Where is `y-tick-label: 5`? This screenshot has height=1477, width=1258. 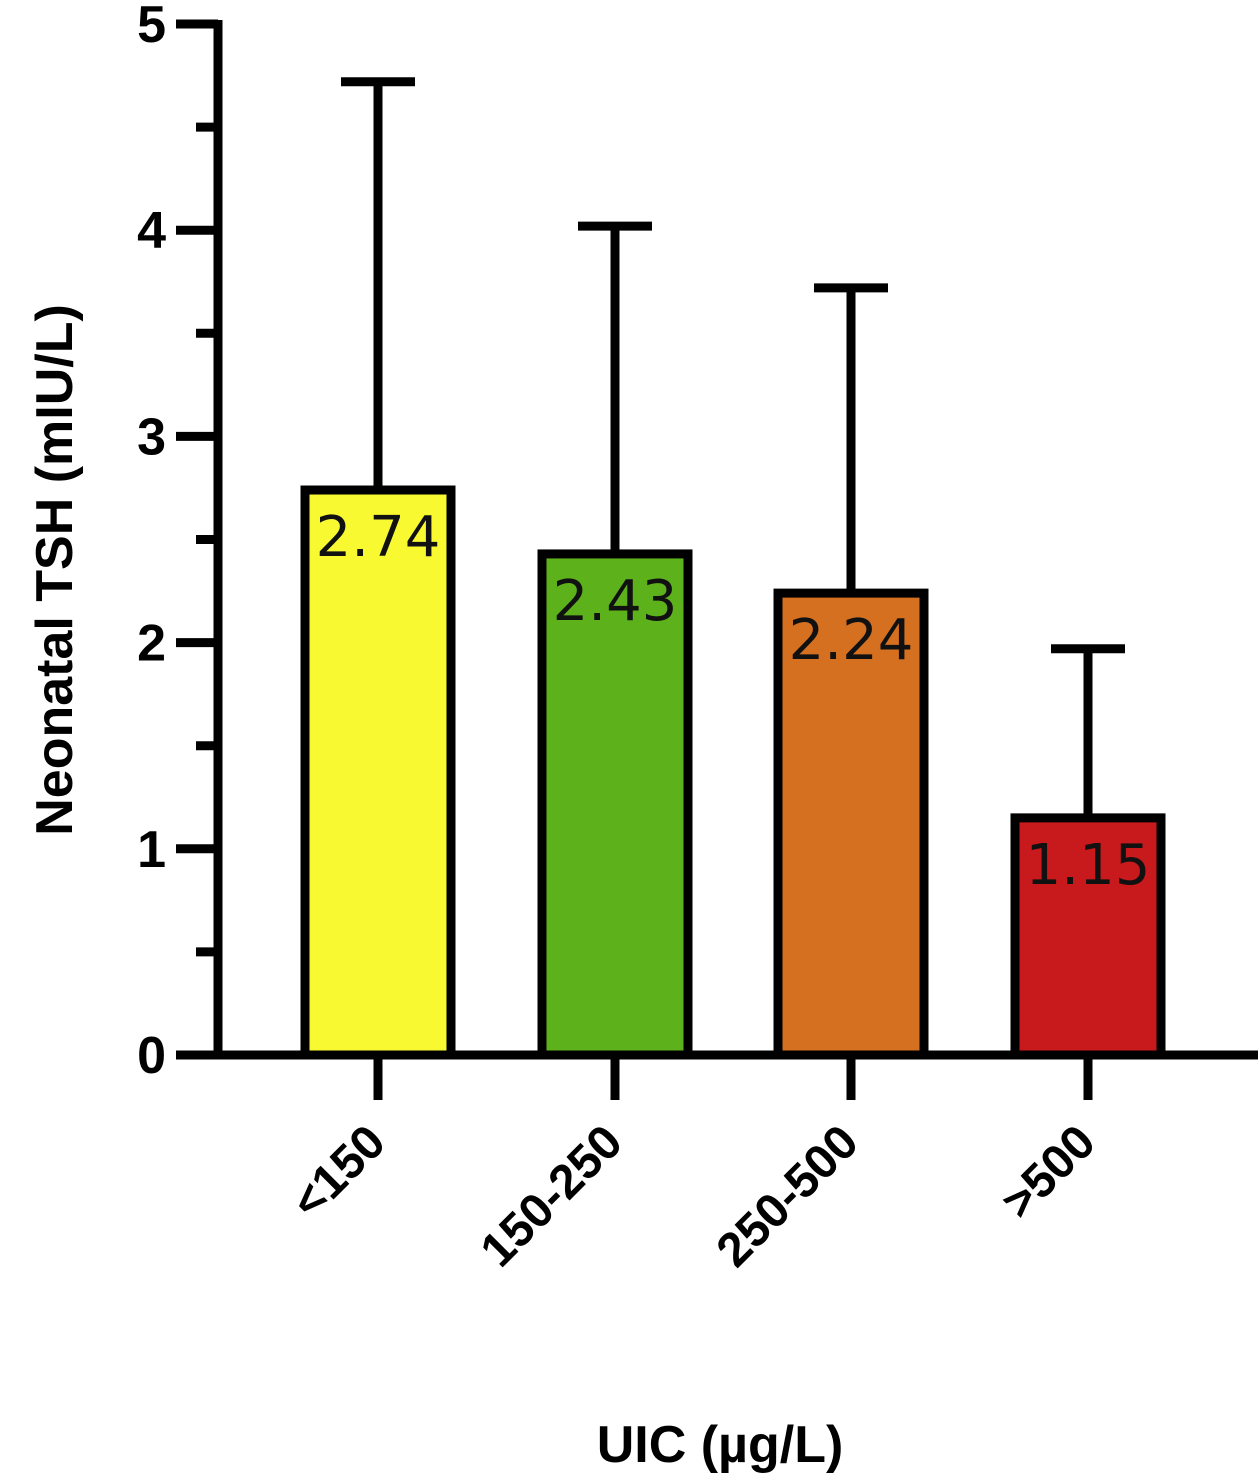 y-tick-label: 5 is located at coordinates (151, 27).